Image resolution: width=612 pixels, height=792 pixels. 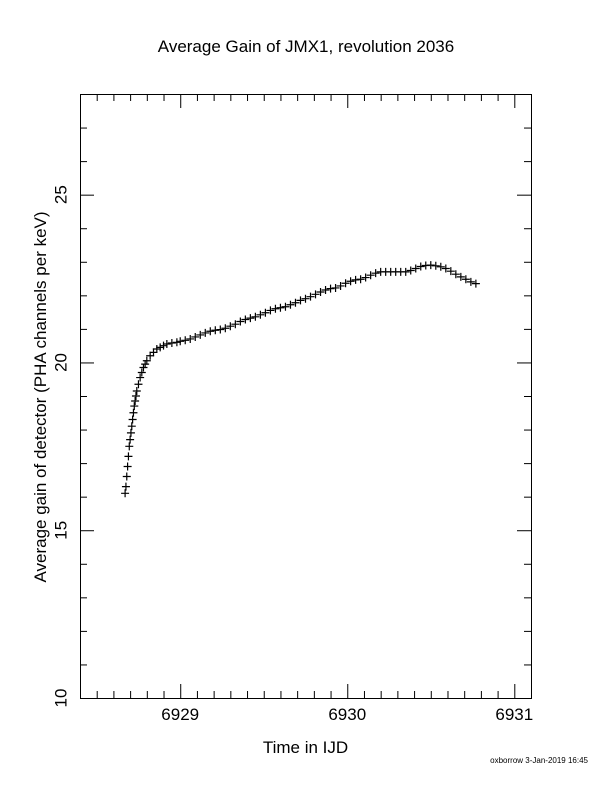 What do you see at coordinates (180, 714) in the screenshot?
I see `x-tick-label: 6929` at bounding box center [180, 714].